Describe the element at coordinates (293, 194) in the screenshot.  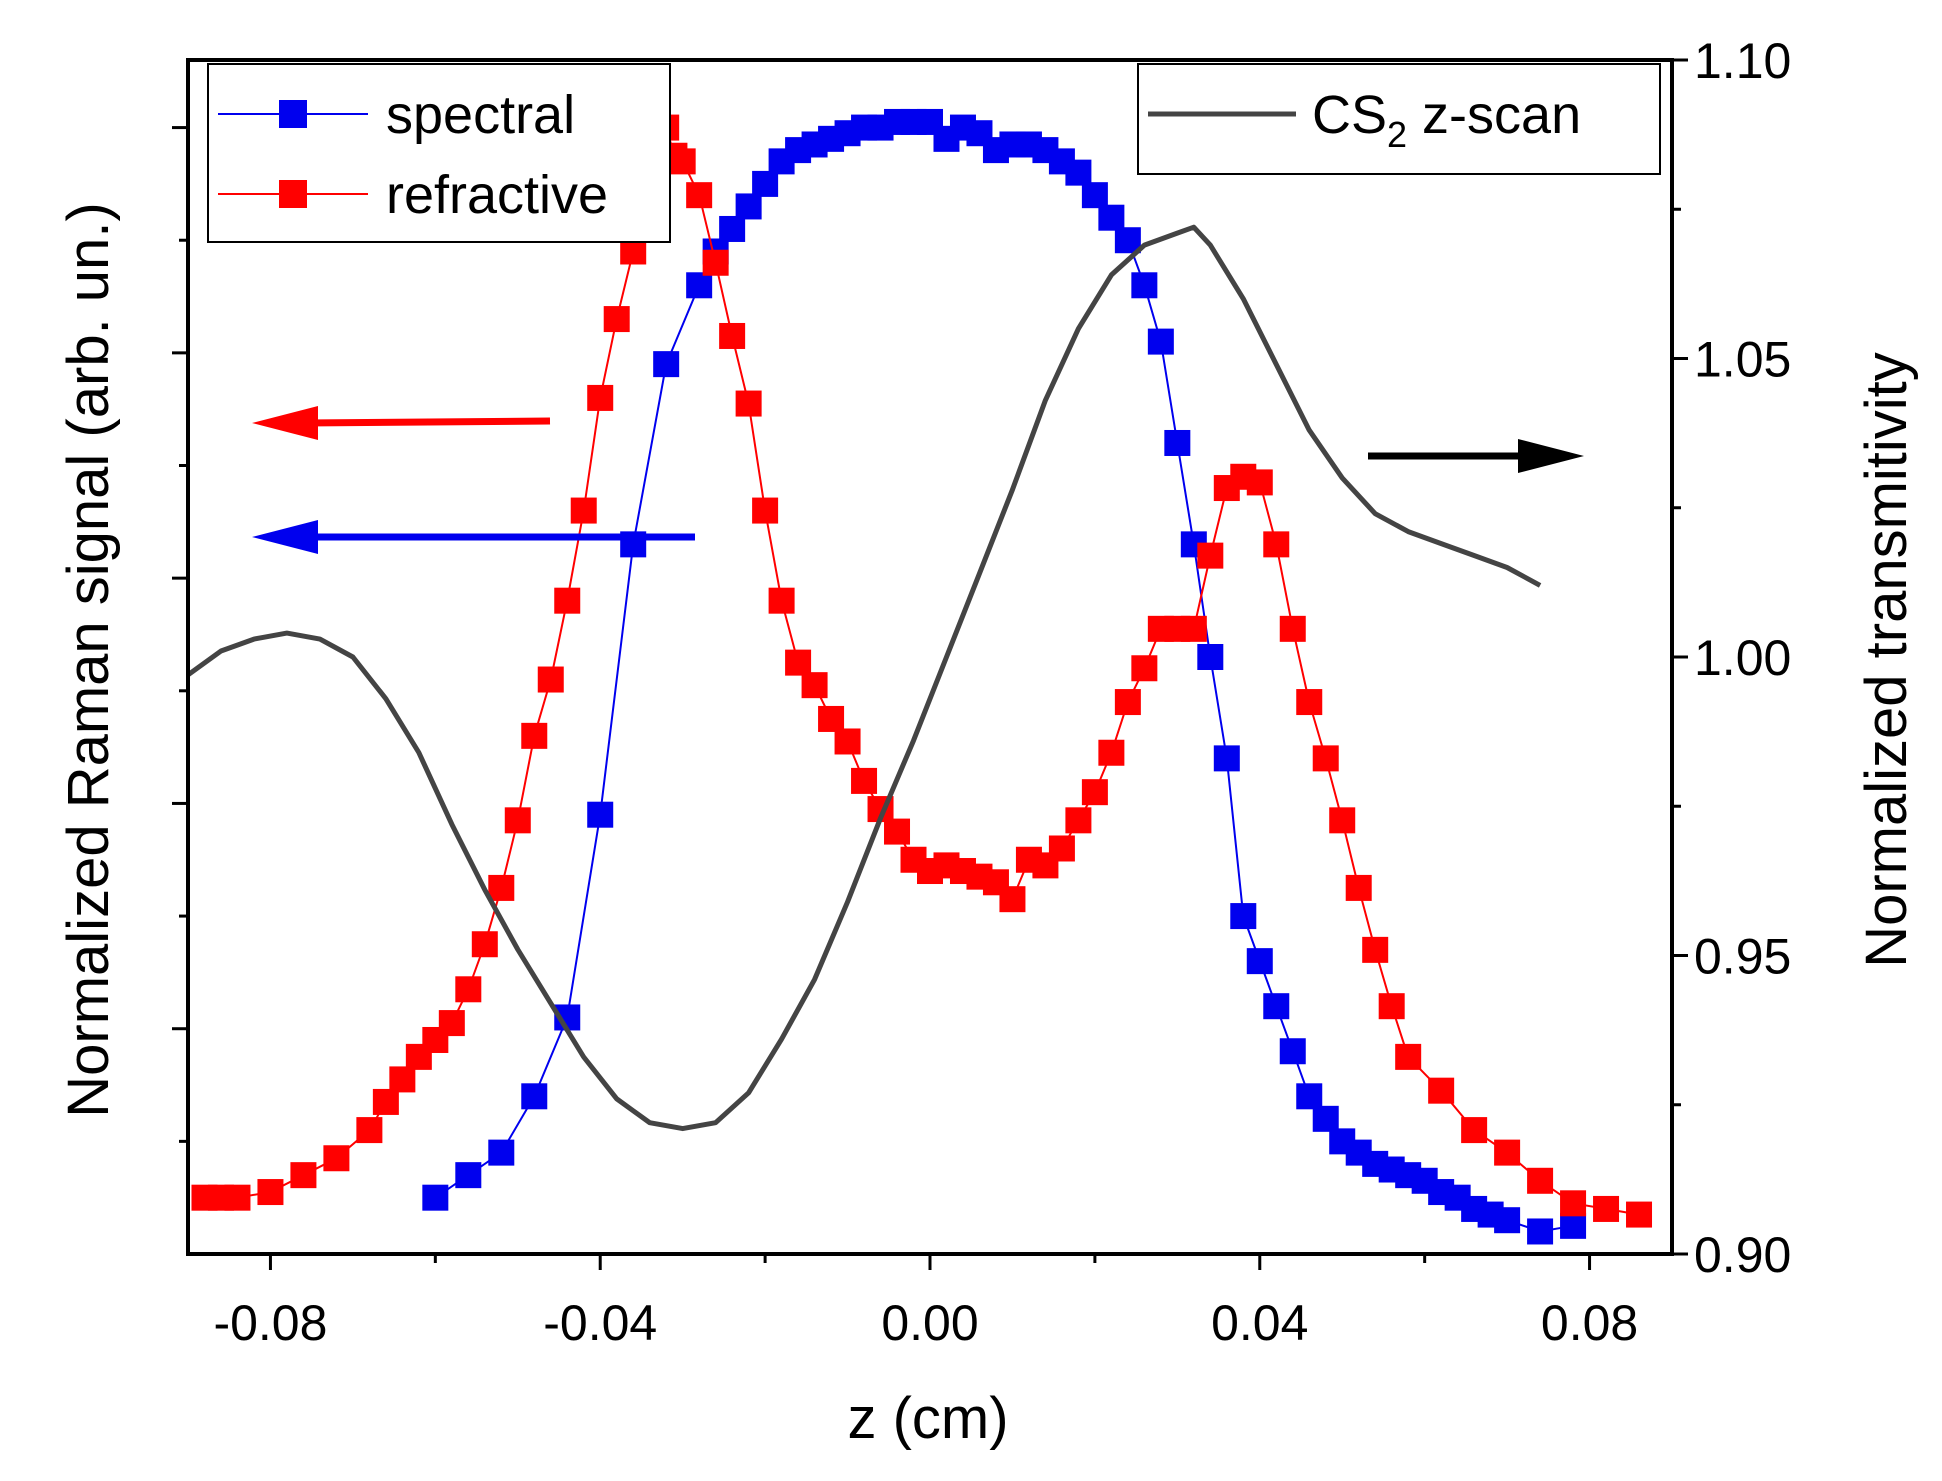
I see `legend-refractive-marker` at that location.